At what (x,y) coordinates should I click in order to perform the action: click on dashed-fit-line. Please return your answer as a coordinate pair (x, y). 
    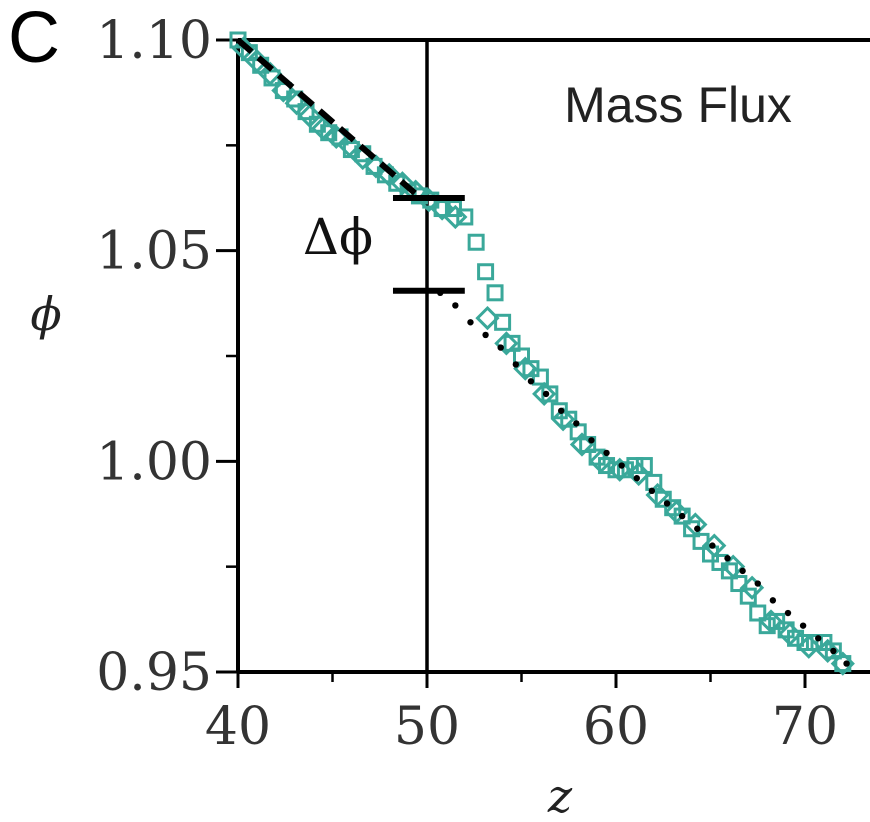
    Looking at the image, I should click on (327, 117).